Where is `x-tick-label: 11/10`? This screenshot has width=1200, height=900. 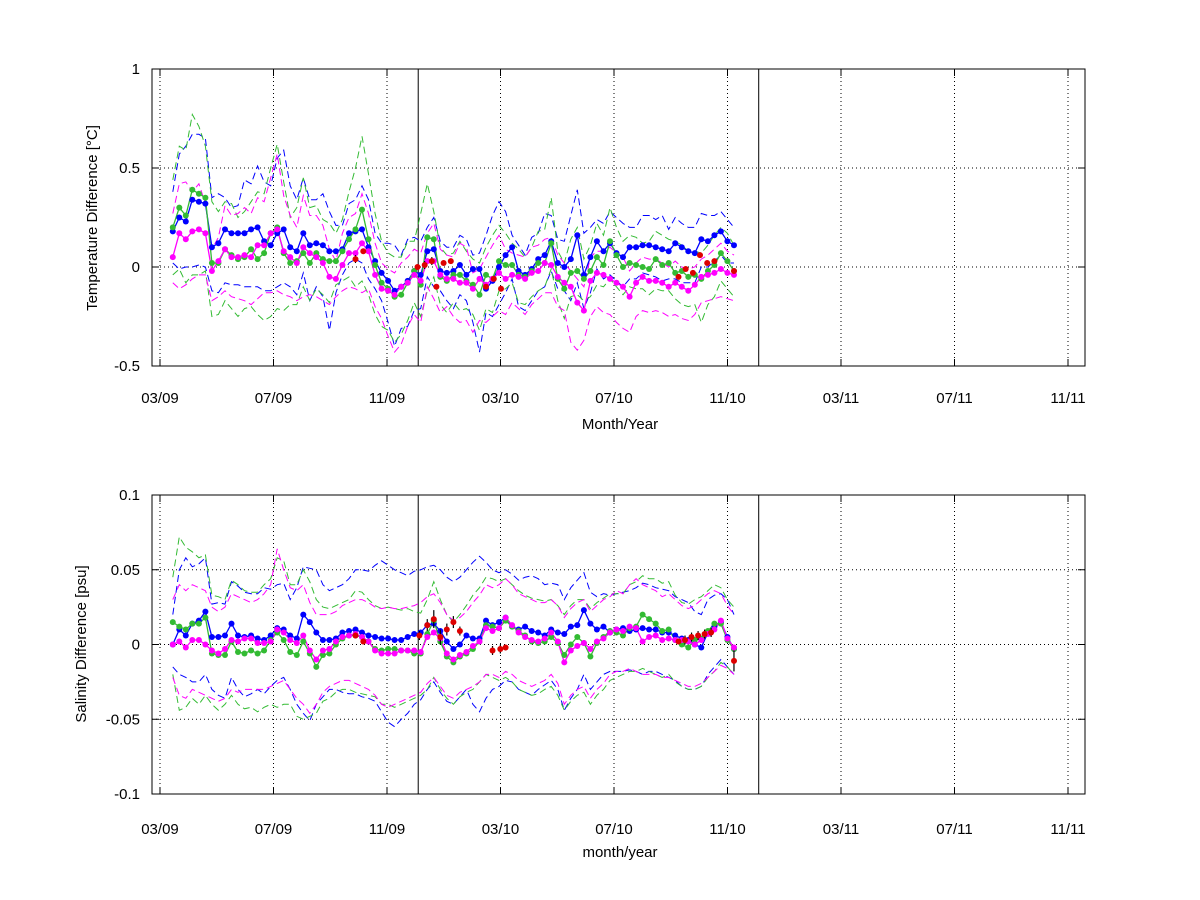
x-tick-label: 11/10 is located at coordinates (727, 829).